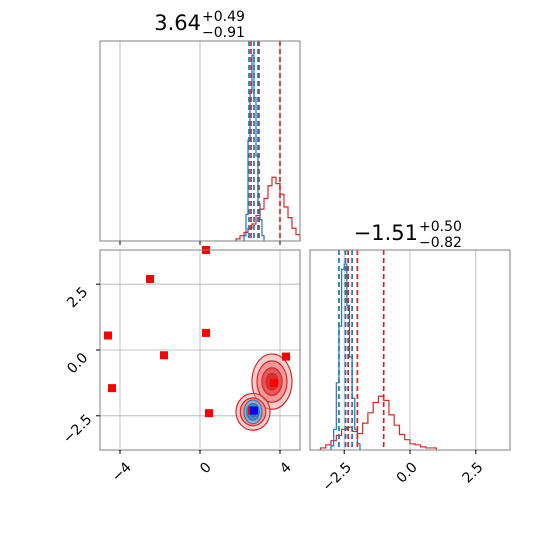 The height and width of the screenshot is (550, 550). I want to click on title-upper-error: +0.49, so click(223, 17).